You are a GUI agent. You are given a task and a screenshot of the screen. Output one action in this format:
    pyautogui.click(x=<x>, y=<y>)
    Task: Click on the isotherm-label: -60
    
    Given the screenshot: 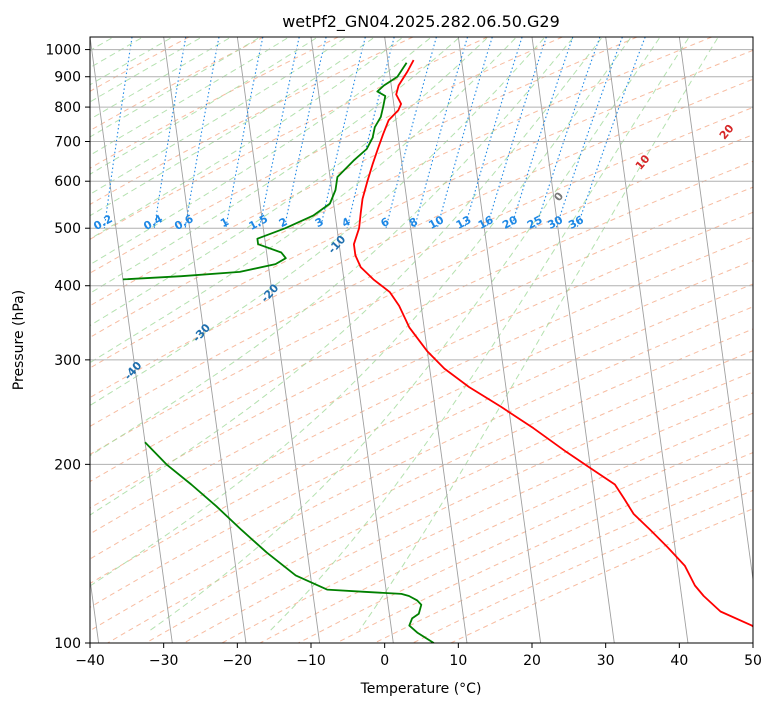 What is the action you would take?
    pyautogui.click(x=4, y=456)
    